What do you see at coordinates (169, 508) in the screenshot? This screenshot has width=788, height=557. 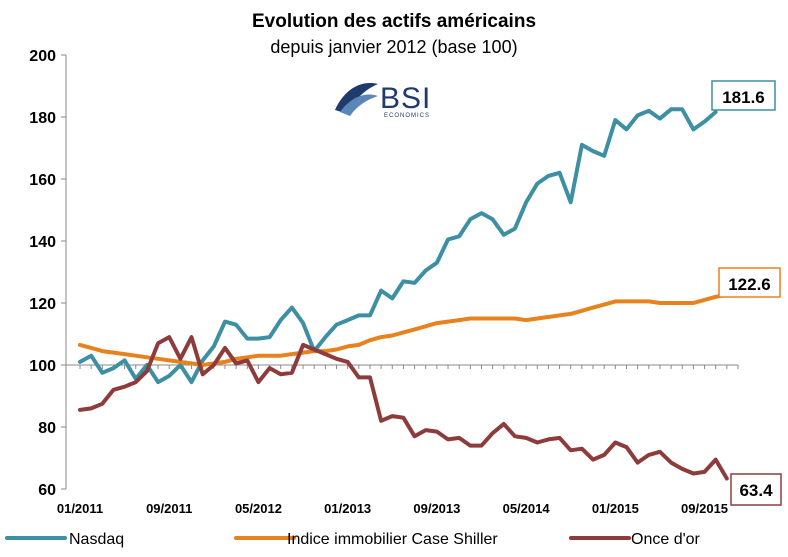 I see `x-tick-label: 09/2011` at bounding box center [169, 508].